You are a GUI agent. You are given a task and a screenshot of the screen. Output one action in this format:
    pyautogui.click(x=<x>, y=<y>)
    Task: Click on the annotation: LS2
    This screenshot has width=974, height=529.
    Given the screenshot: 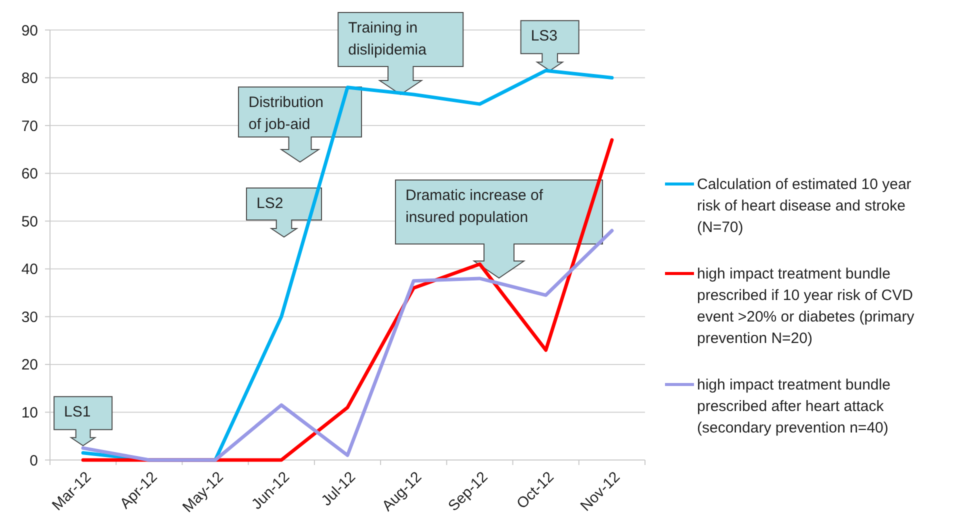 What is the action you would take?
    pyautogui.click(x=270, y=203)
    